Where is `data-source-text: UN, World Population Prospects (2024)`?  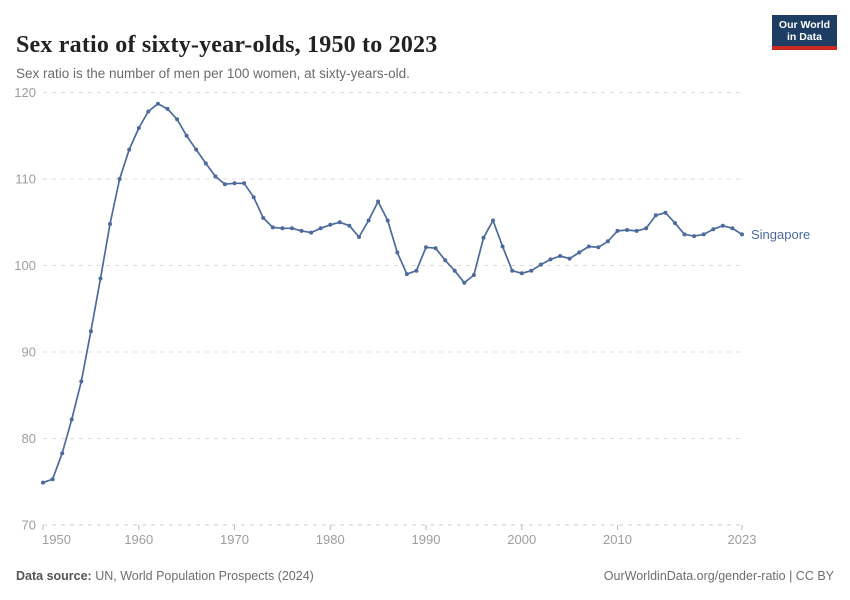
data-source-text: UN, World Population Prospects (2024) is located at coordinates (202, 576).